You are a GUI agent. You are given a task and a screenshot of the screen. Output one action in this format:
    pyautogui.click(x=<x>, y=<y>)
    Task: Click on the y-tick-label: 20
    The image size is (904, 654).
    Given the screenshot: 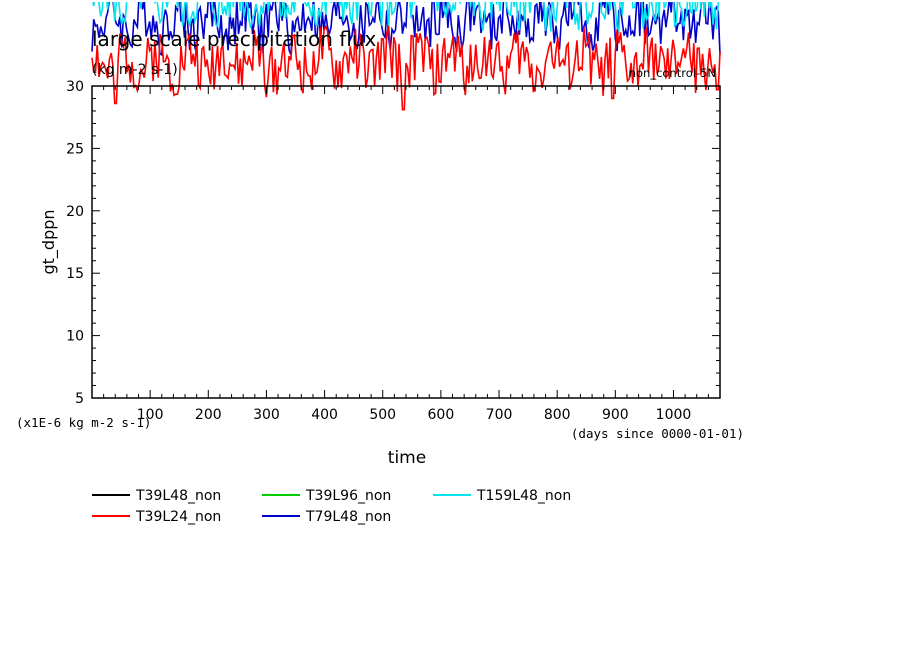 What is the action you would take?
    pyautogui.click(x=75, y=212)
    